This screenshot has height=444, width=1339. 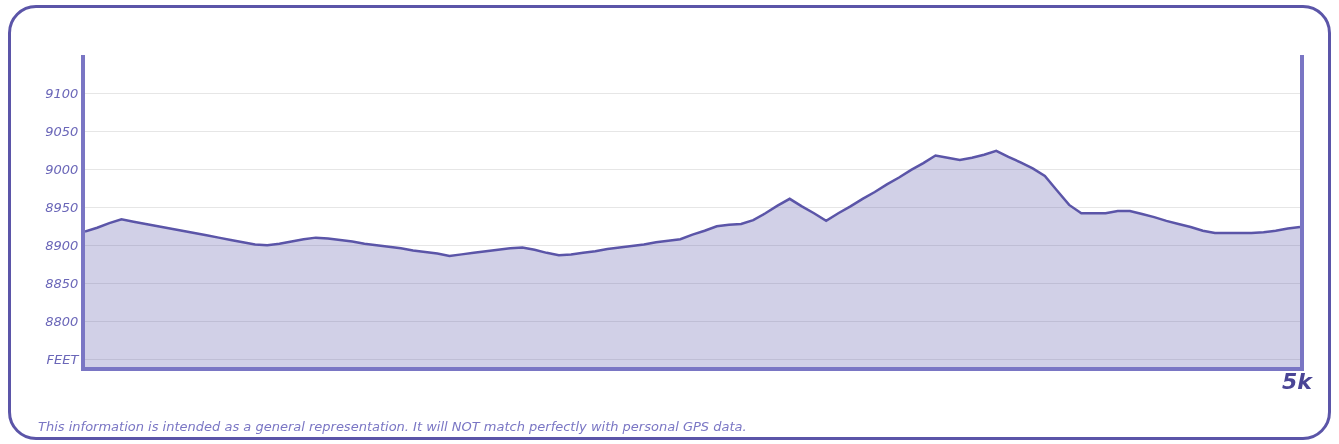 I want to click on y-tick-label: 8900, so click(x=62, y=245).